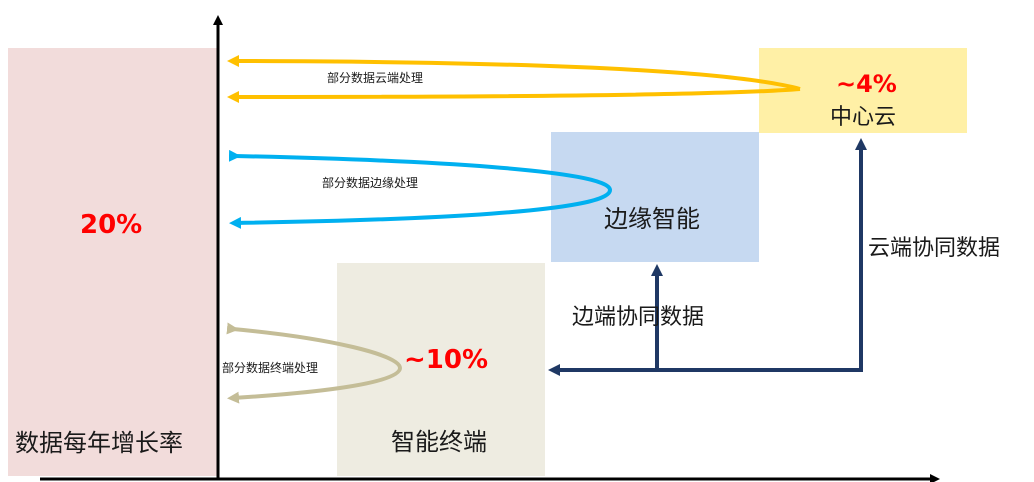  Describe the element at coordinates (863, 117) in the screenshot. I see `central-cloud-label: 中心云` at that location.